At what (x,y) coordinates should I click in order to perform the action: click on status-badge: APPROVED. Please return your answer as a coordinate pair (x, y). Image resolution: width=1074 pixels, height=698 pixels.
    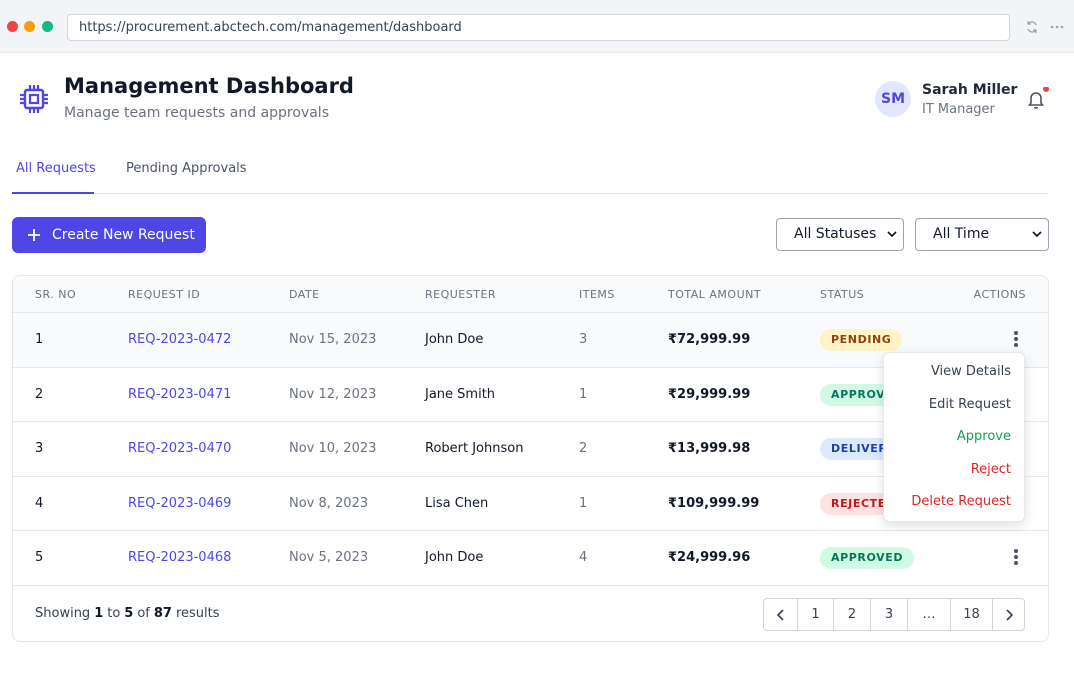
    Looking at the image, I should click on (867, 558).